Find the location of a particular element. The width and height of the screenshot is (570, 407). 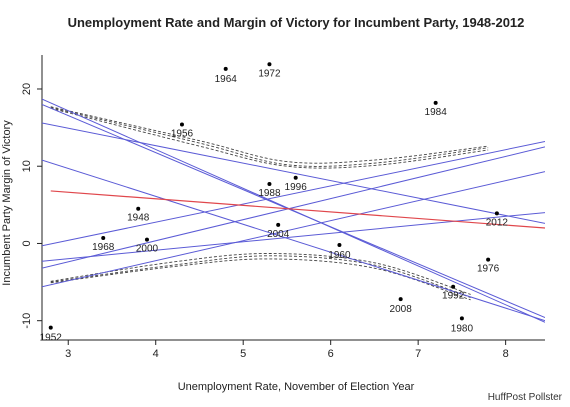

point-label: 1996 is located at coordinates (296, 187).